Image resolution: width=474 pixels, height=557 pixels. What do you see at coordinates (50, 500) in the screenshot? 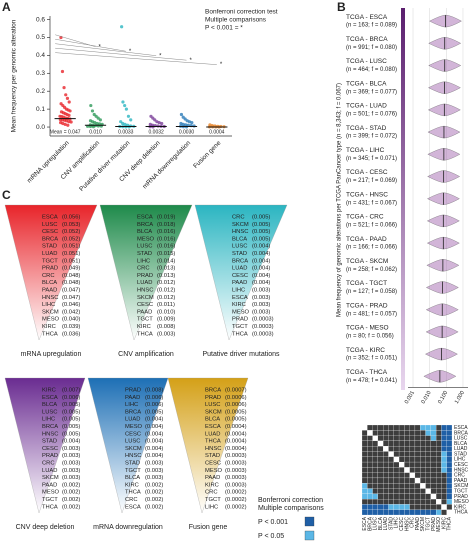
I see `ranking-name: TGCT` at bounding box center [50, 500].